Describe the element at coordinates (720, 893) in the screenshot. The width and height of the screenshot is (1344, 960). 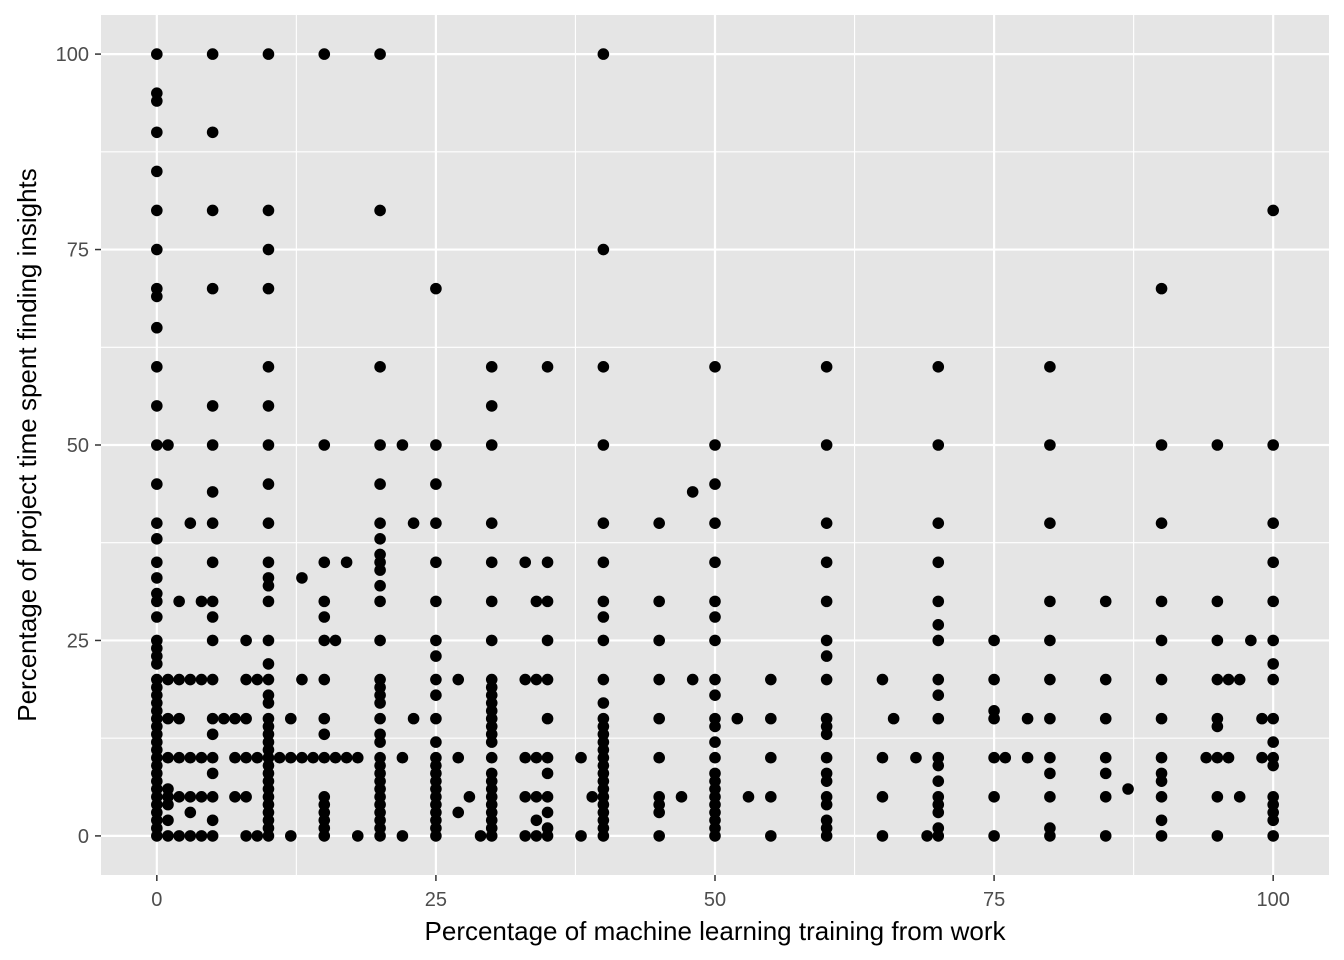
I see `x-axis-ticks: 0 25 50 75 100` at that location.